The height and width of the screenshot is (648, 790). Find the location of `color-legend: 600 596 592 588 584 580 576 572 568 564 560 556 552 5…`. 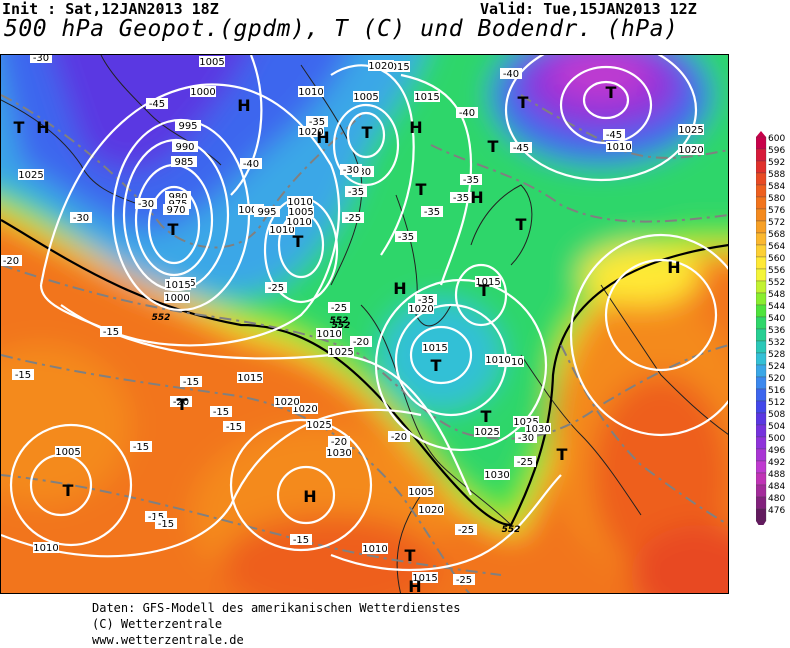

color-legend: 600 596 592 588 584 580 576 572 568 564 560 556 552 5… is located at coordinates (772, 330).